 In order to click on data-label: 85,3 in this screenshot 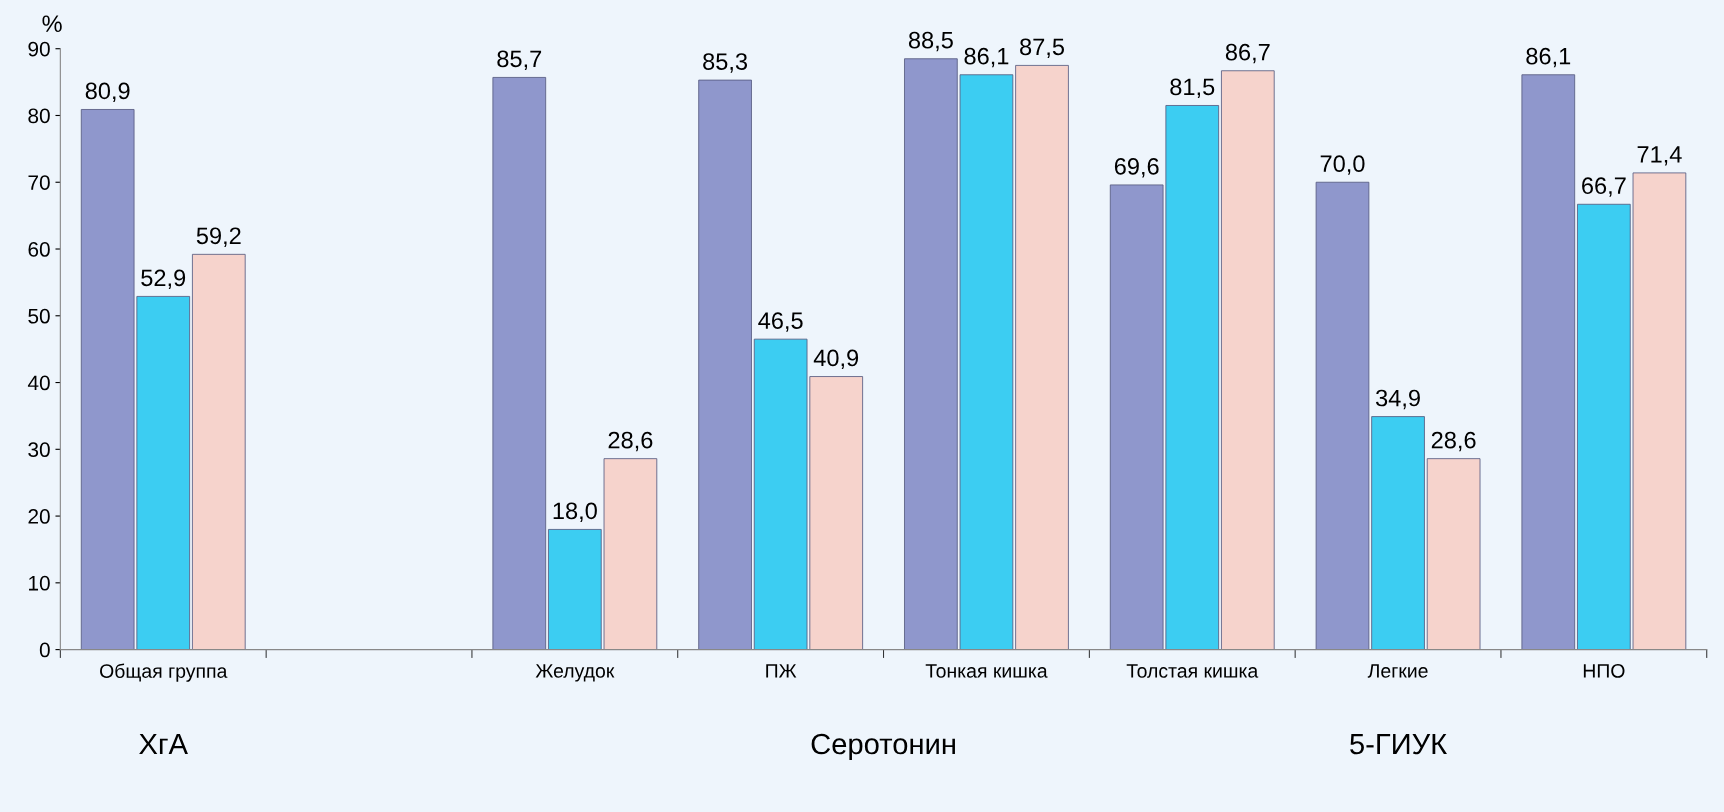, I will do `click(725, 63)`.